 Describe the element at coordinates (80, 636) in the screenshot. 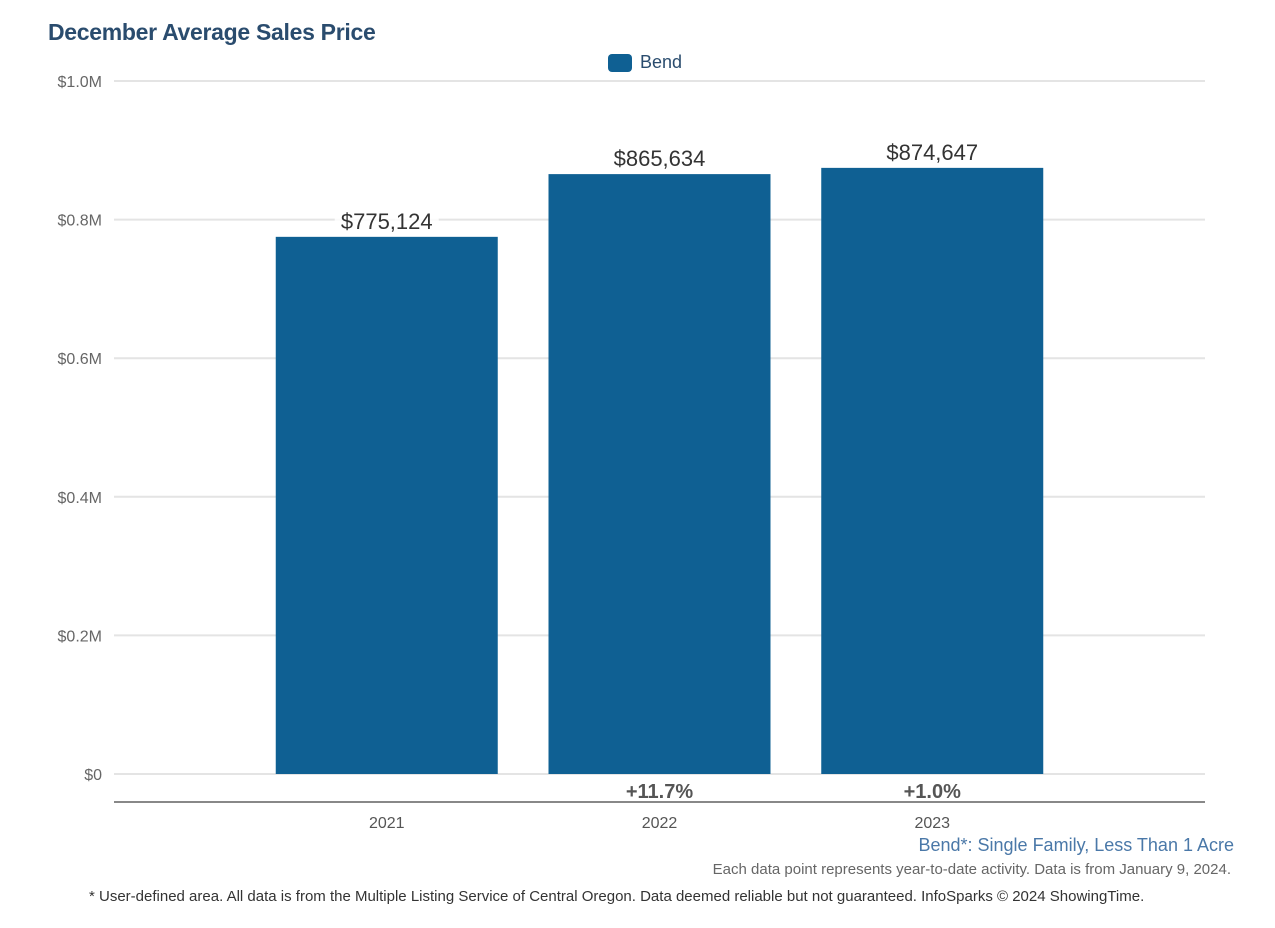

I see `y-tick-label: $0.2M` at that location.